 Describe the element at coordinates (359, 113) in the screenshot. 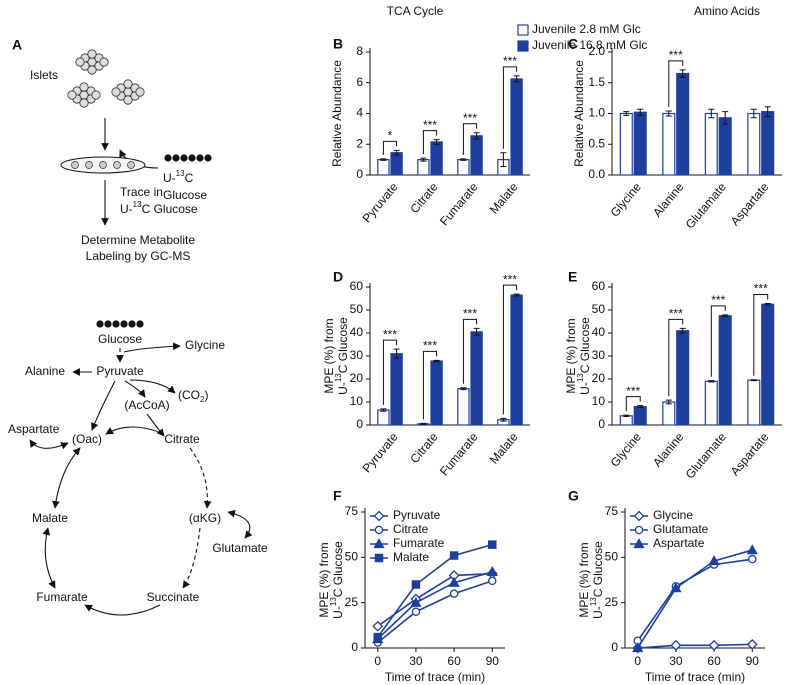

I see `y-tick-label: 4` at that location.